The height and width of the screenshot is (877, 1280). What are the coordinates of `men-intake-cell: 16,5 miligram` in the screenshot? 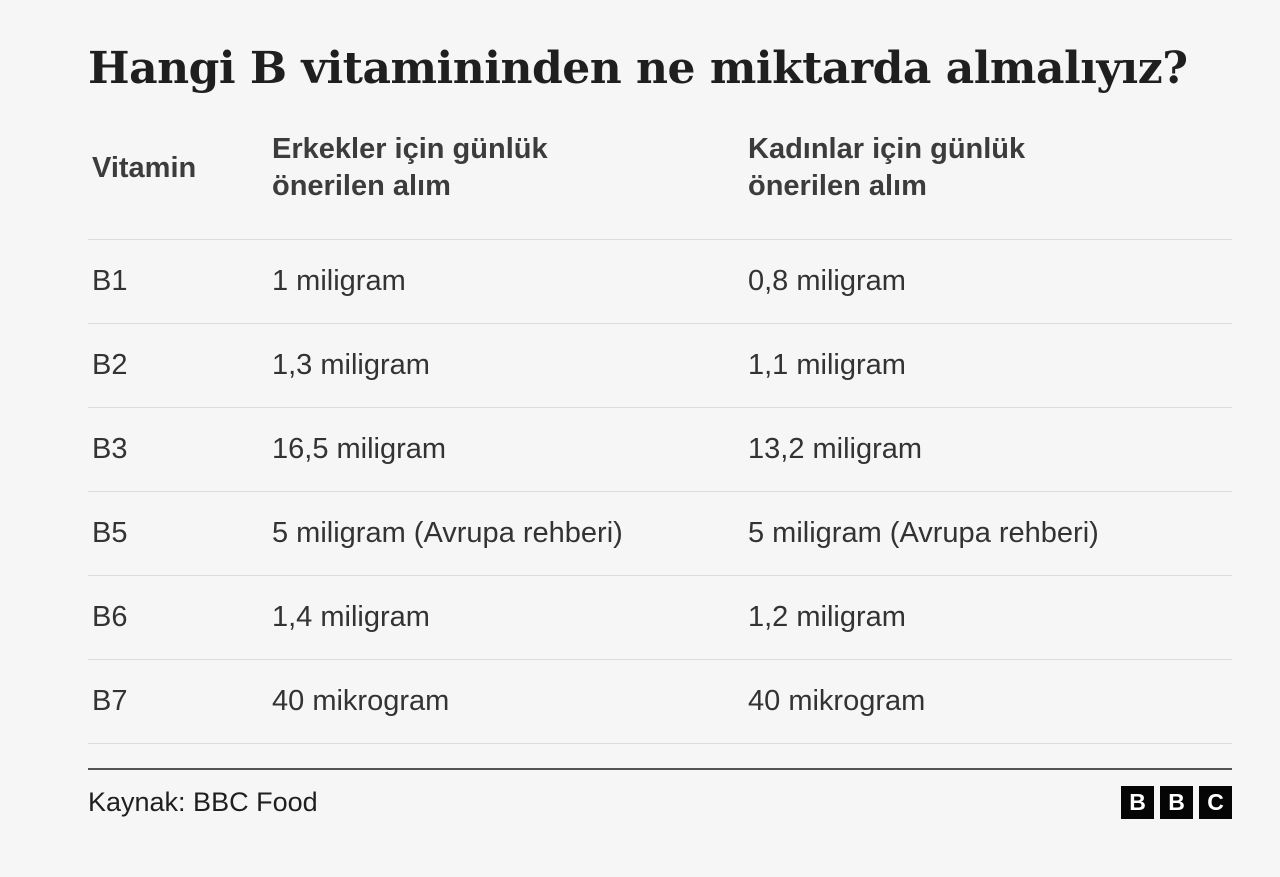 It's located at (359, 449).